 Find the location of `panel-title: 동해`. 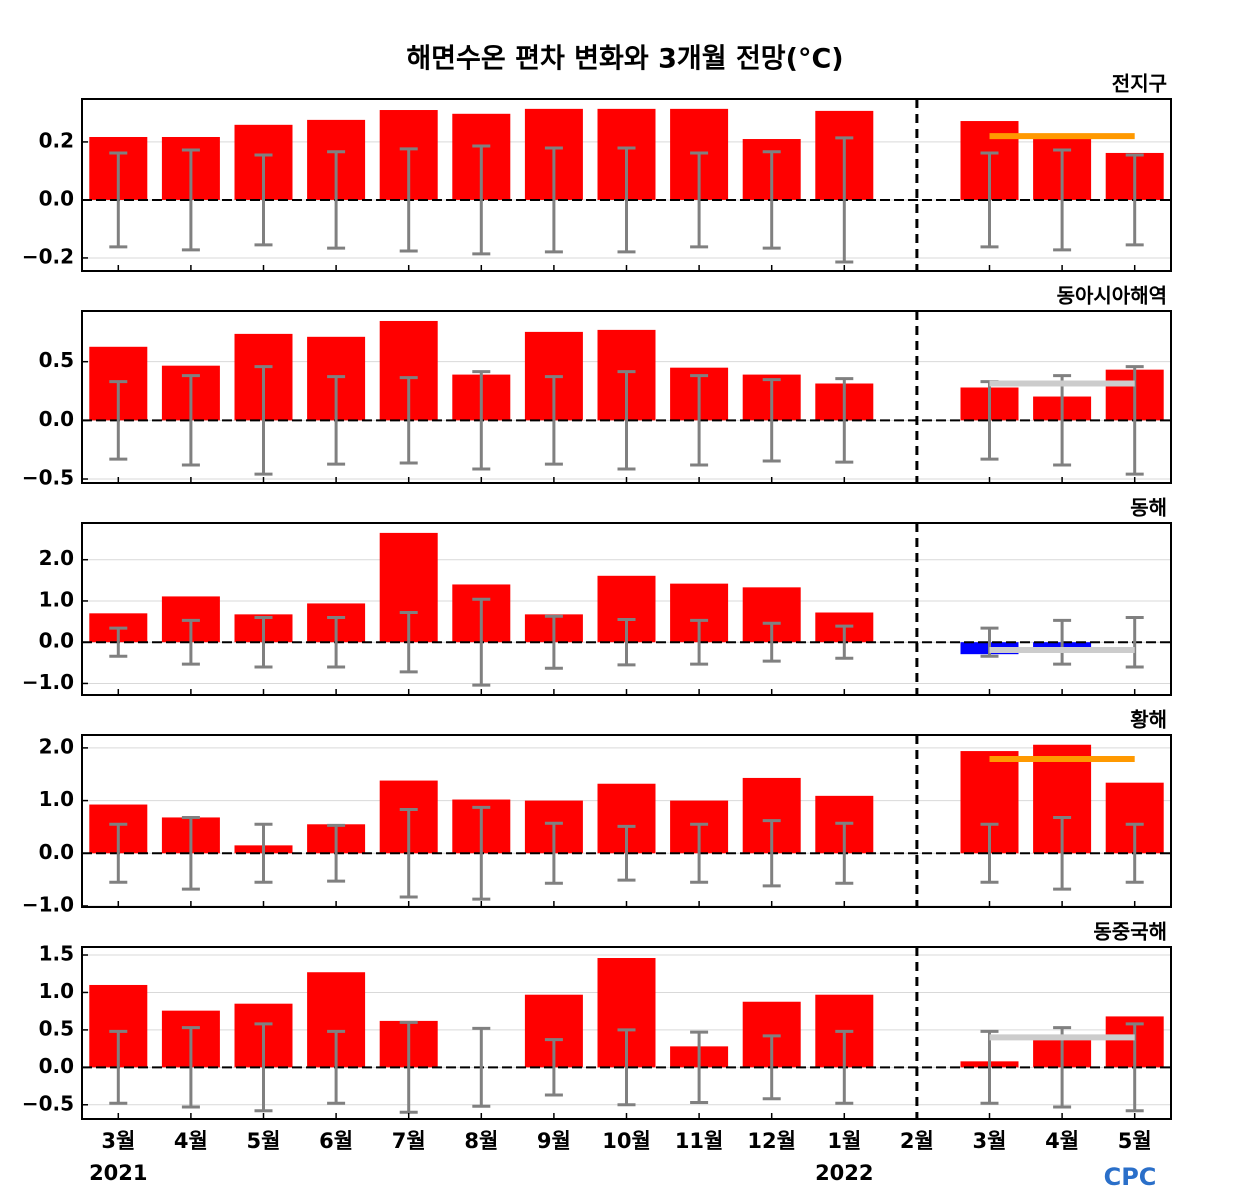

panel-title: 동해 is located at coordinates (1148, 508).